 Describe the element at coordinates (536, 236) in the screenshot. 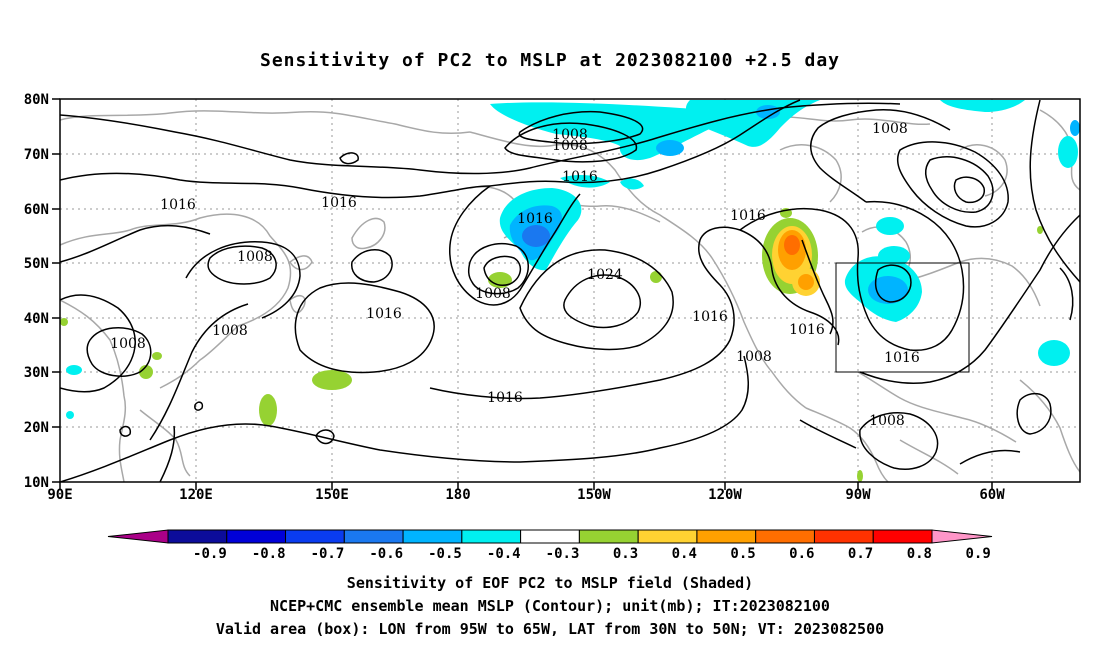

I see `shade-neg-0.6` at that location.